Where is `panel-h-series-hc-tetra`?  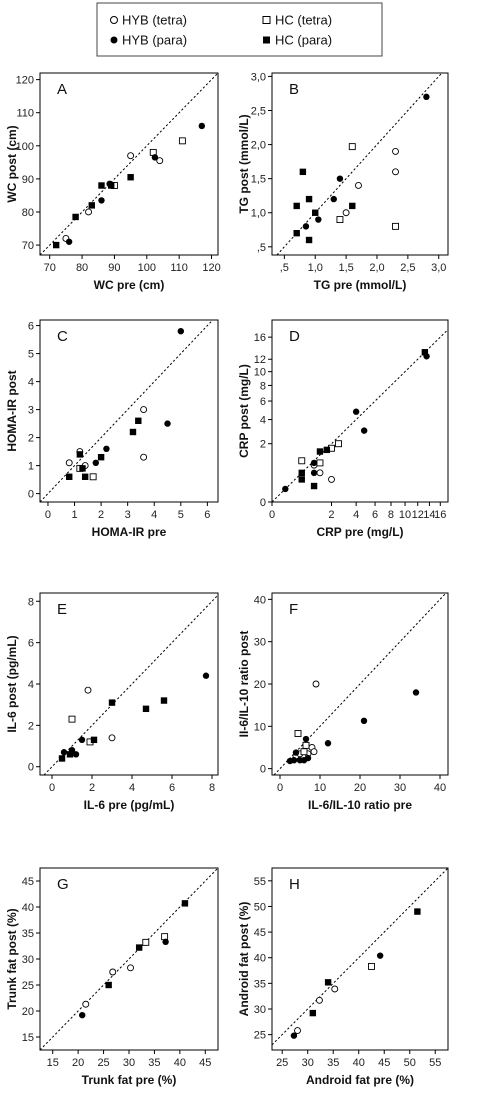 panel-h-series-hc-tetra is located at coordinates (371, 966).